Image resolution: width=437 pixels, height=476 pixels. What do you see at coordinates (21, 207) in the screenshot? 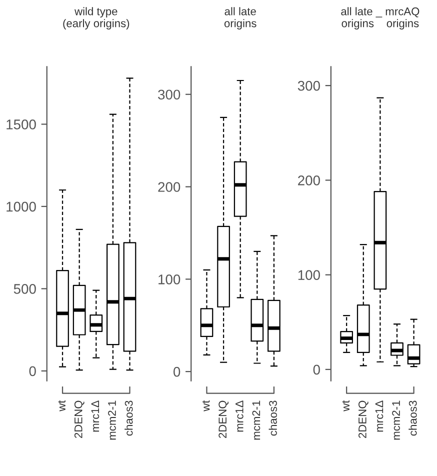
I see `y-tick-label: 1000` at bounding box center [21, 207].